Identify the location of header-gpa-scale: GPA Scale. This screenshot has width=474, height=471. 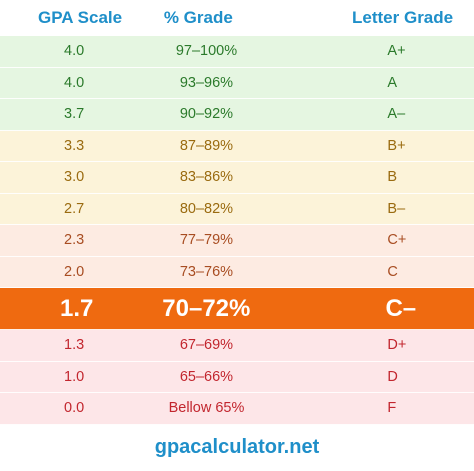
(80, 17).